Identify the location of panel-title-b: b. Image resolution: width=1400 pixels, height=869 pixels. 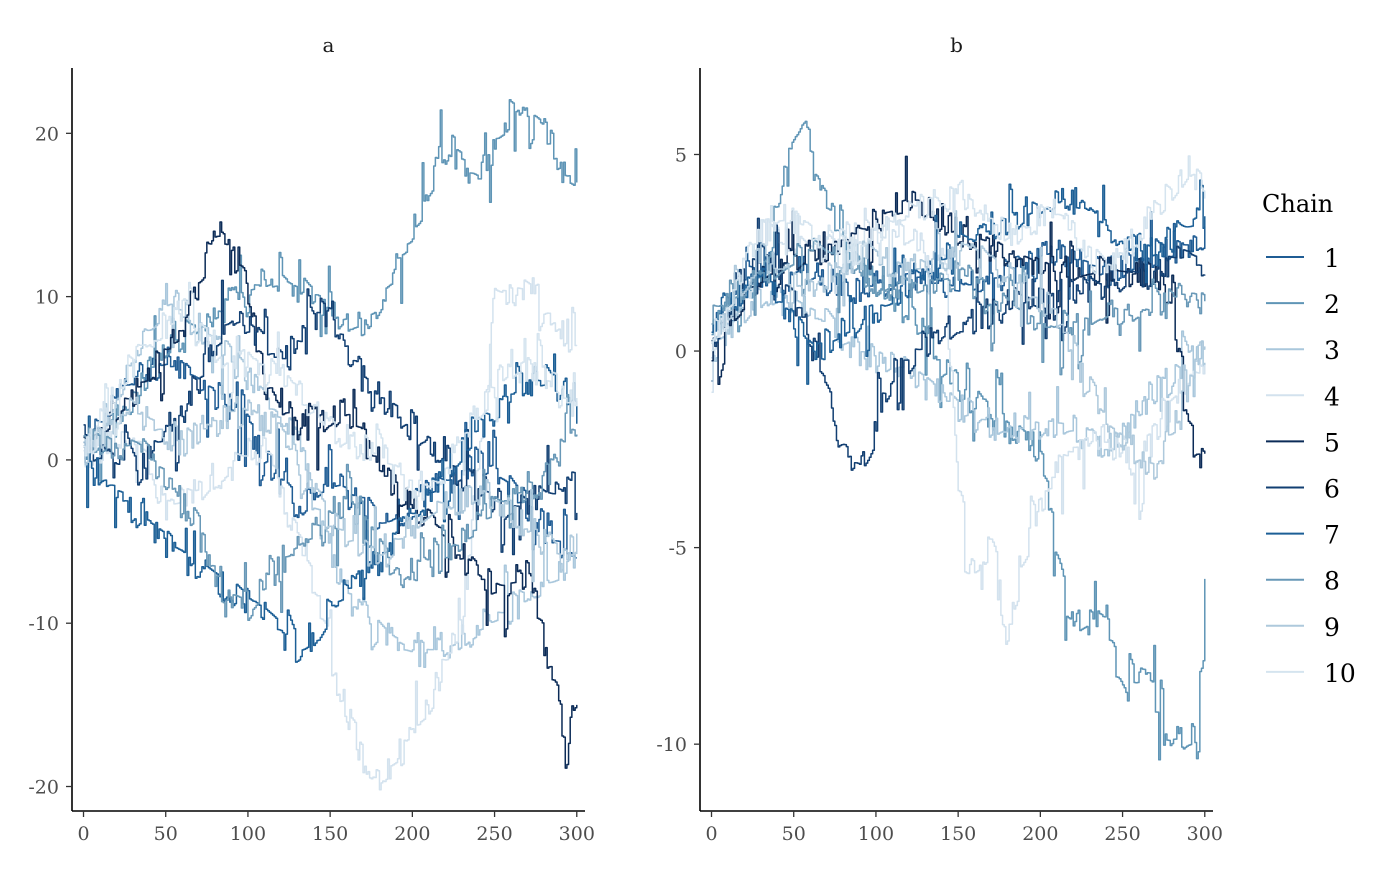
(956, 45).